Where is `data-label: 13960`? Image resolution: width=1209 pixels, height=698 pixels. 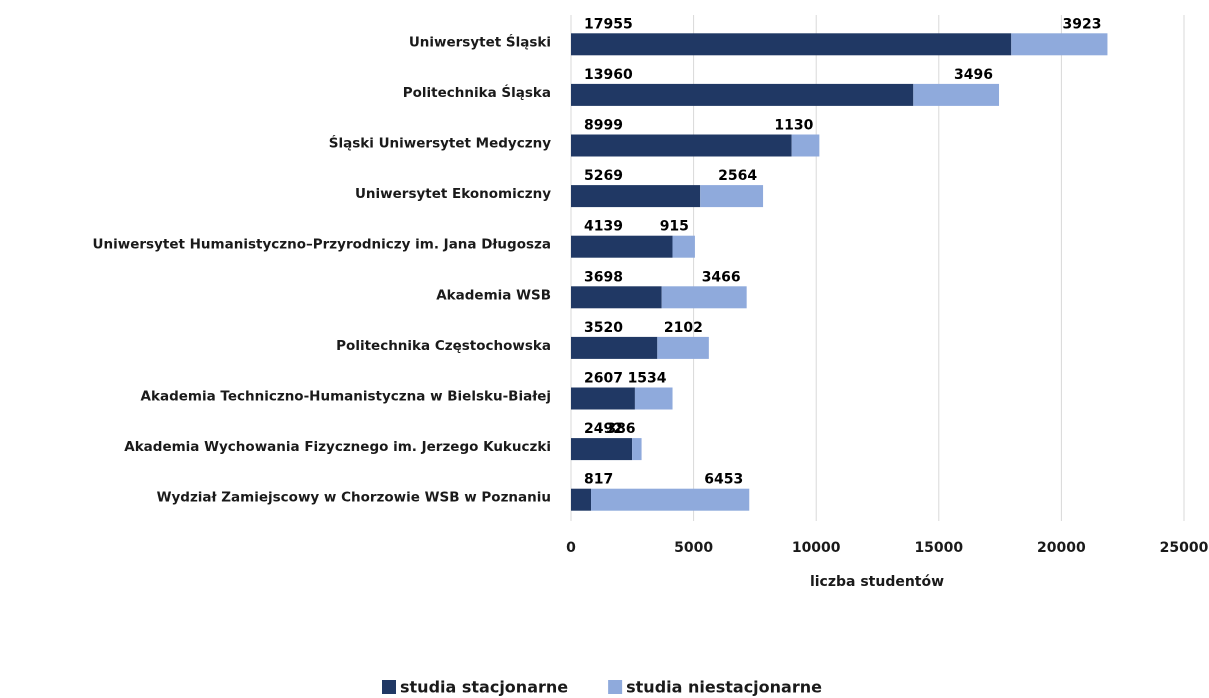
data-label: 13960 is located at coordinates (608, 75).